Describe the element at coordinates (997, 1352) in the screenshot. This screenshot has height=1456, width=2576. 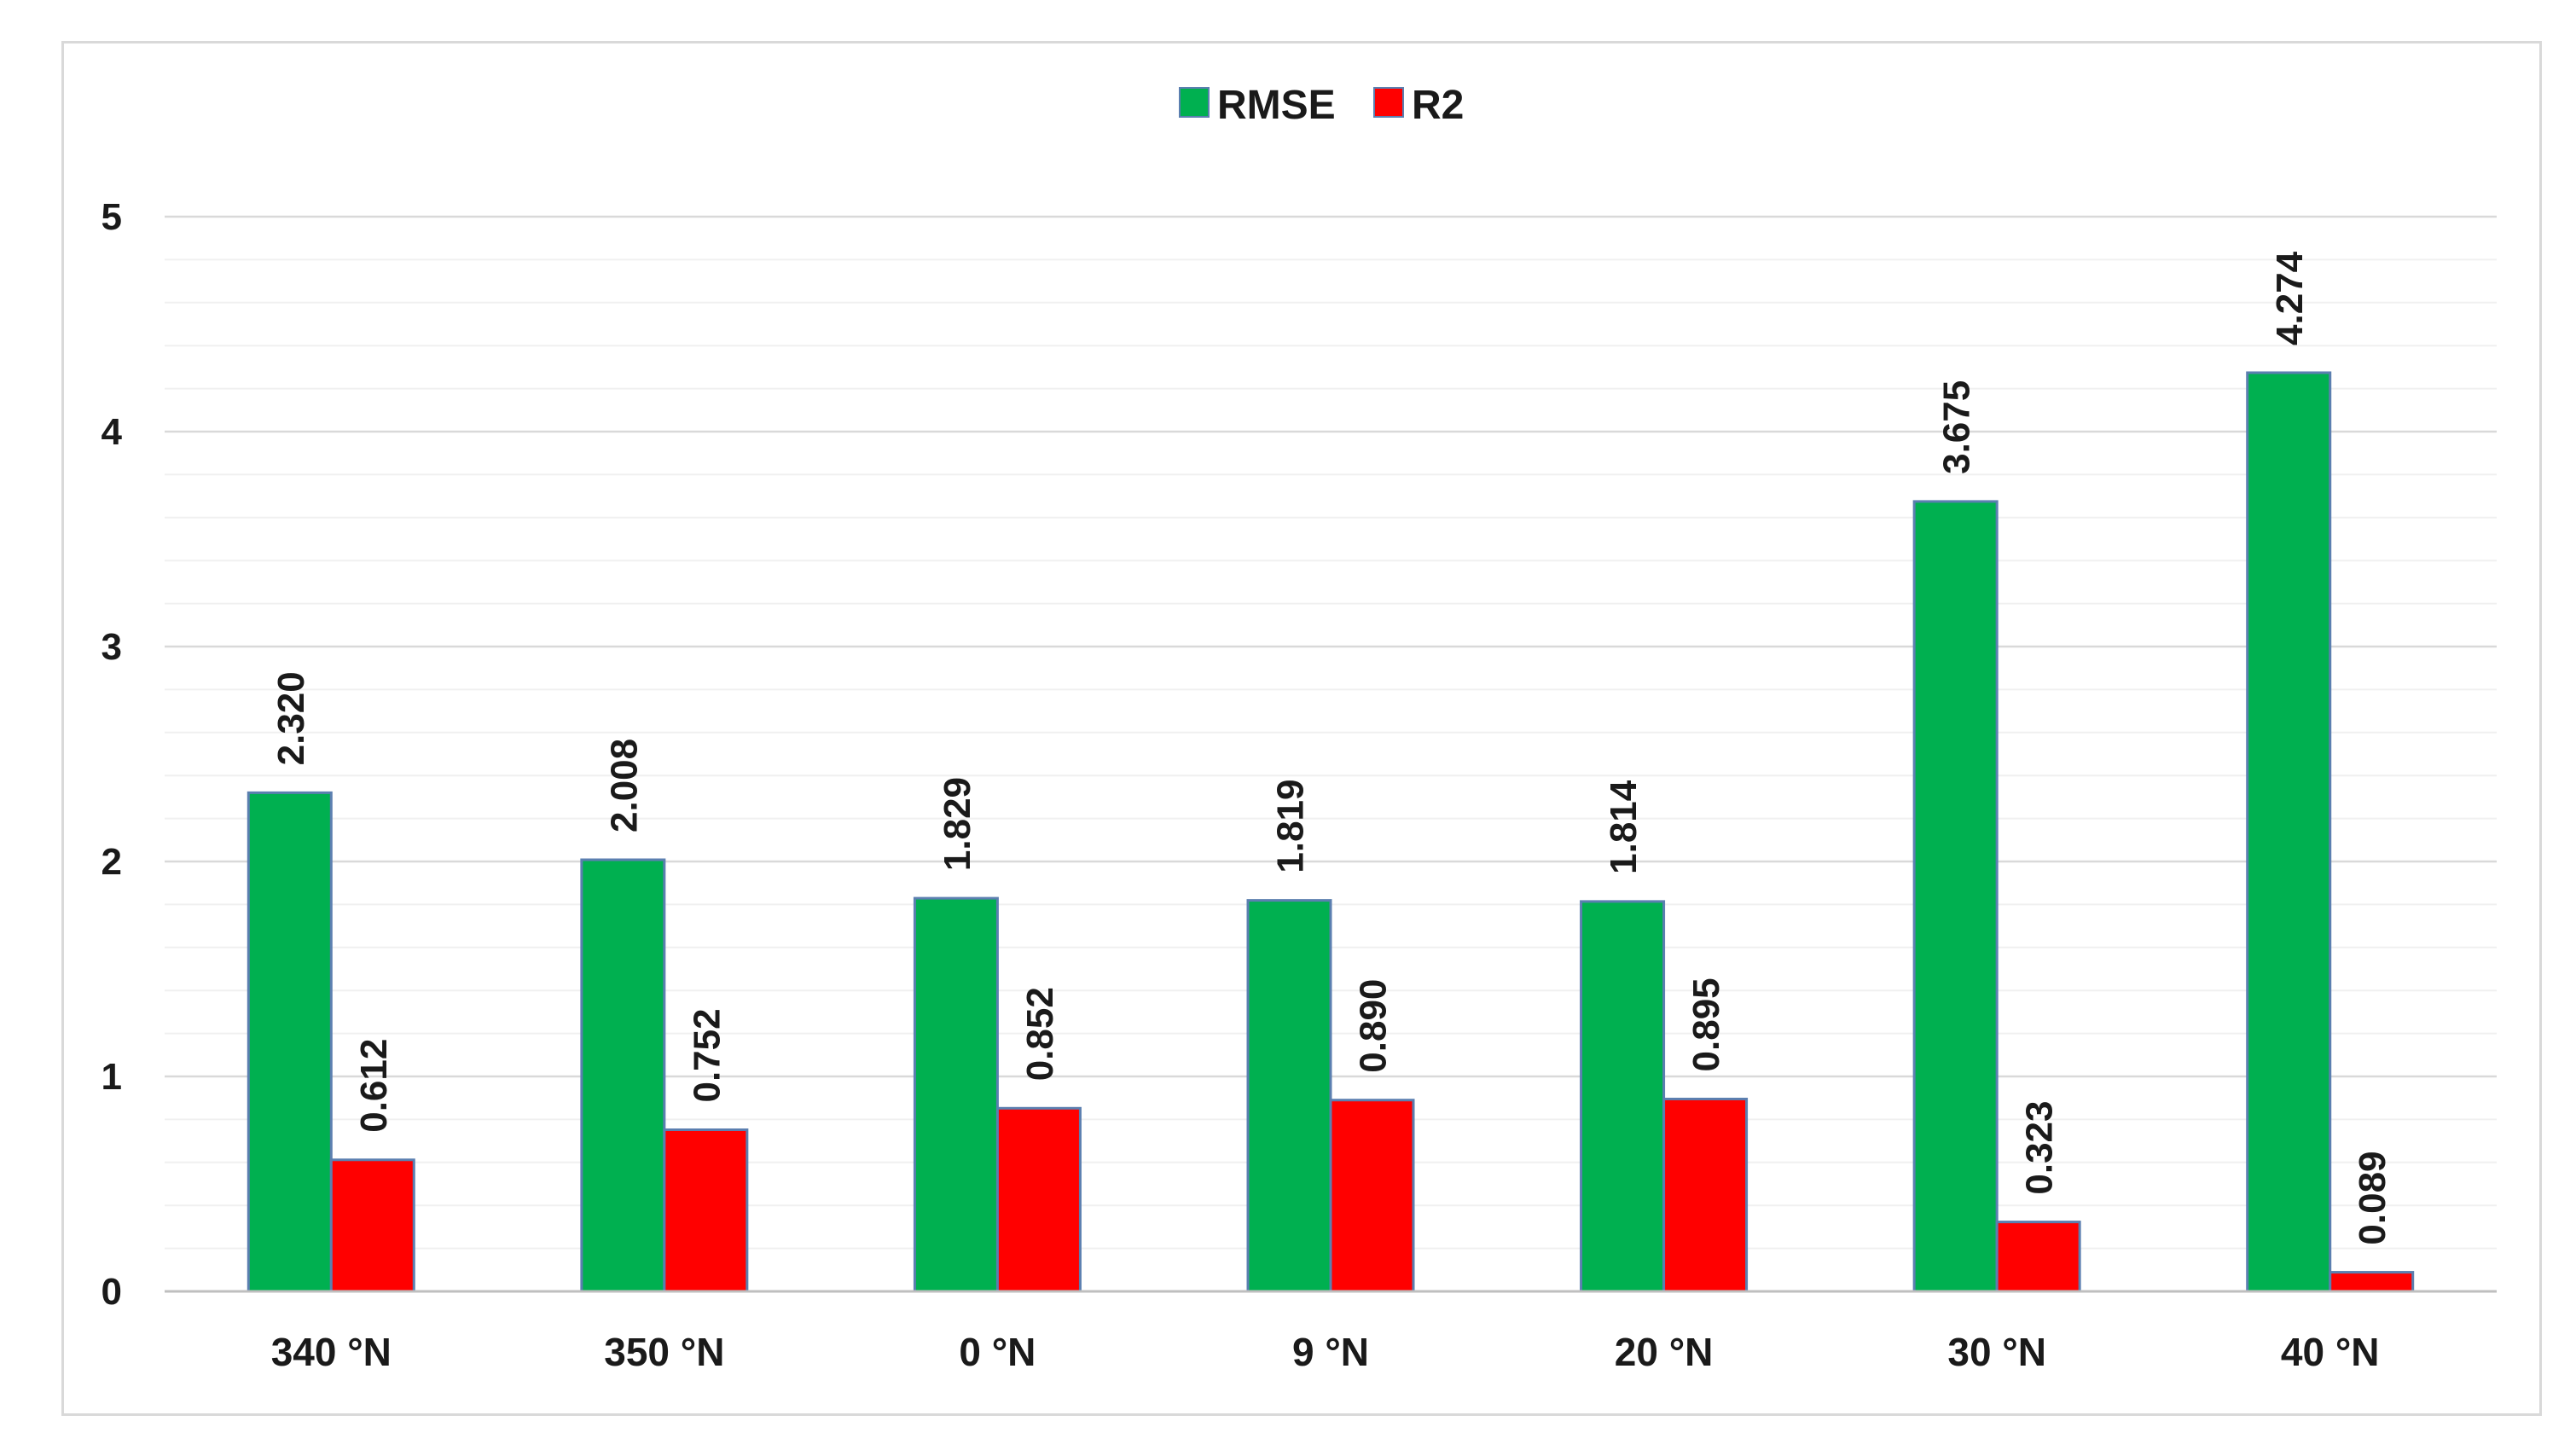
I see `x-tick-label: 0 °N` at that location.